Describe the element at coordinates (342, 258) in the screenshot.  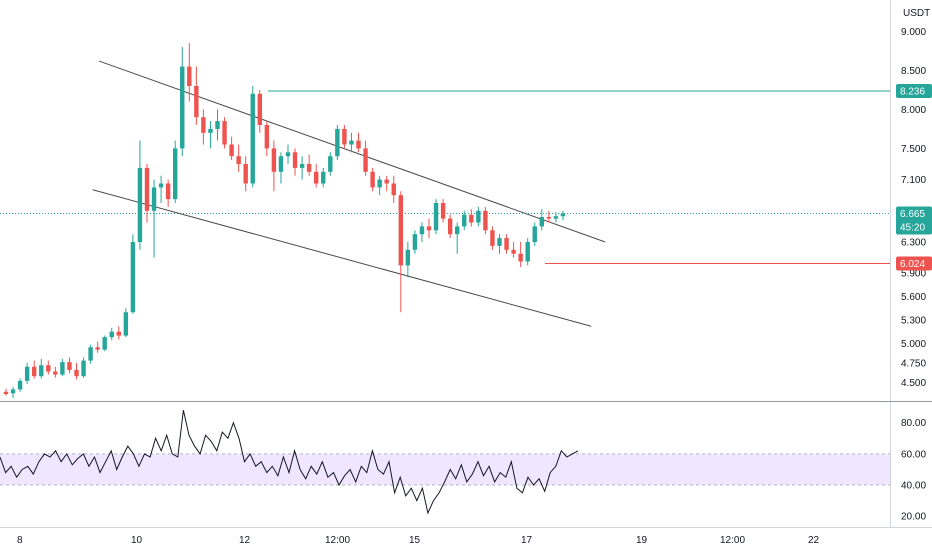
I see `channel-lower-line` at that location.